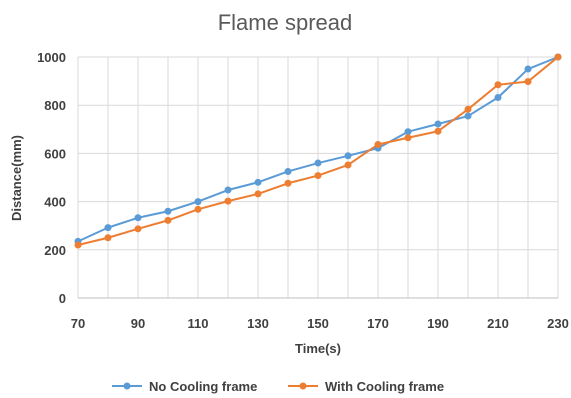 This screenshot has height=398, width=571. Describe the element at coordinates (16, 178) in the screenshot. I see `y-axis-label: Distance(mm)` at that location.